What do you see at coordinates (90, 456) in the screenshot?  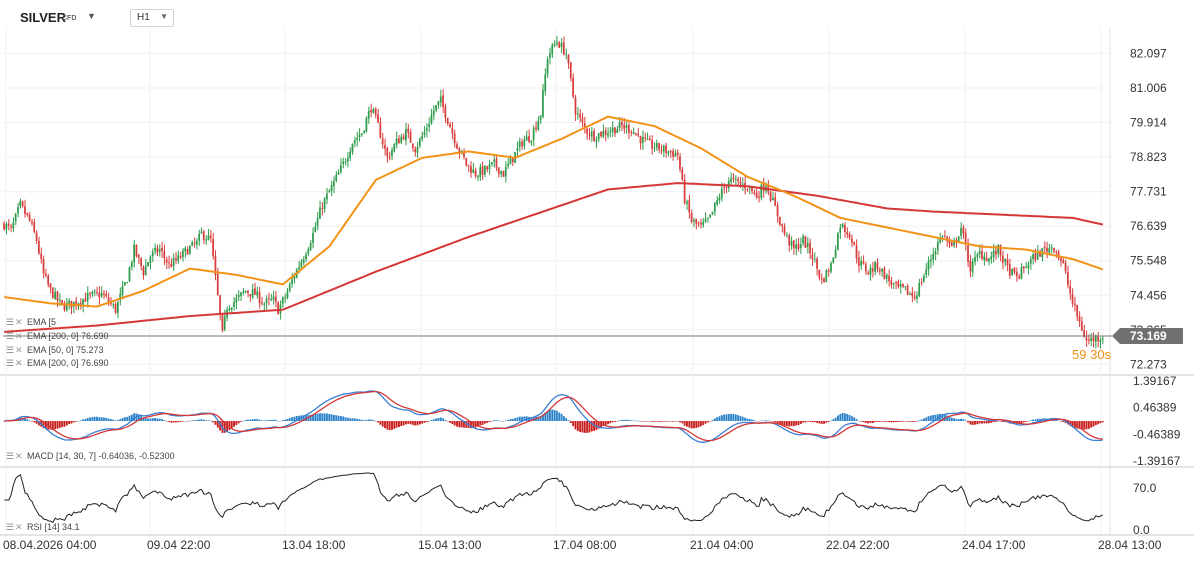 I see `legend-macd: ☰✕ MACD [14, 30, 7] -0.64036, -0.52300` at bounding box center [90, 456].